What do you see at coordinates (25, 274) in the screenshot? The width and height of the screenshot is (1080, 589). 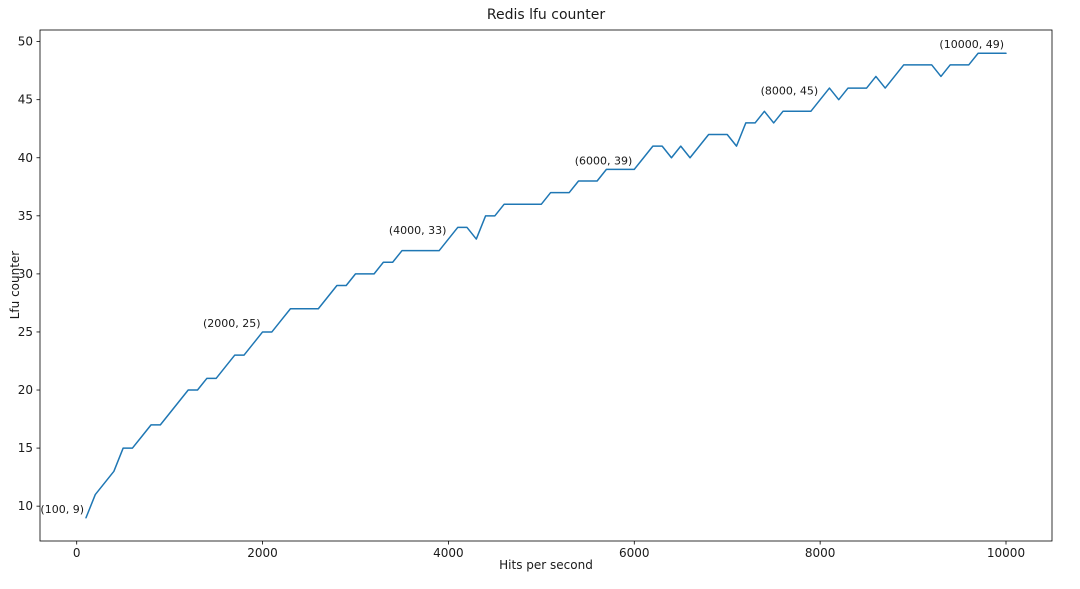 I see `y-tick-label: 30` at bounding box center [25, 274].